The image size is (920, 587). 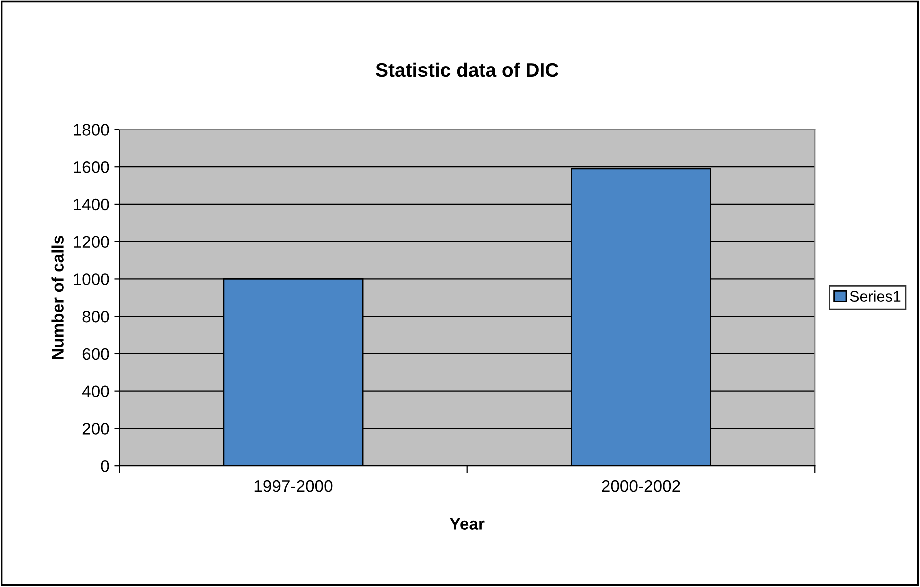 What do you see at coordinates (105, 466) in the screenshot?
I see `y-tick-label: 0` at bounding box center [105, 466].